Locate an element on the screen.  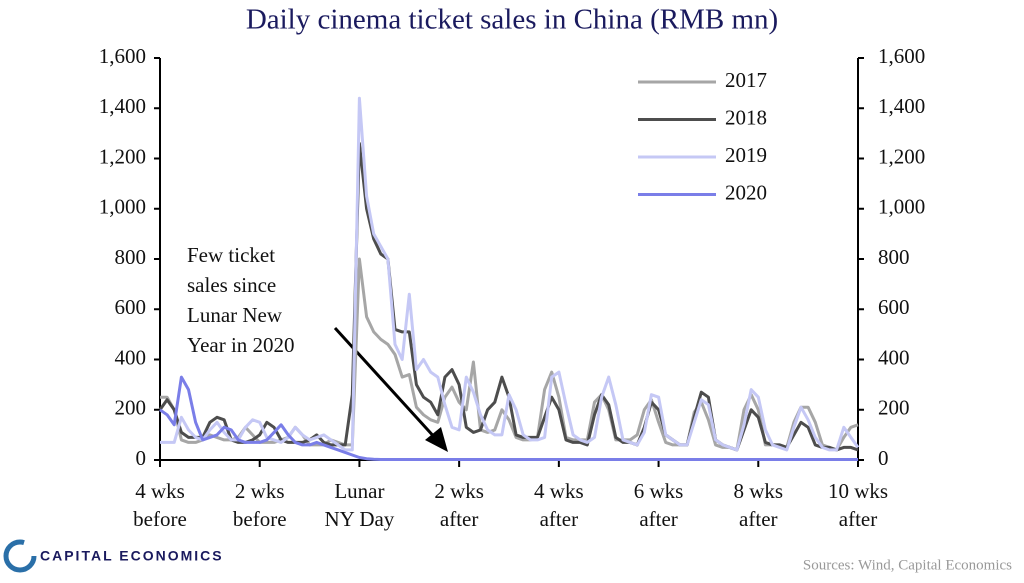
x-tick-label: 6 wks after is located at coordinates (659, 505).